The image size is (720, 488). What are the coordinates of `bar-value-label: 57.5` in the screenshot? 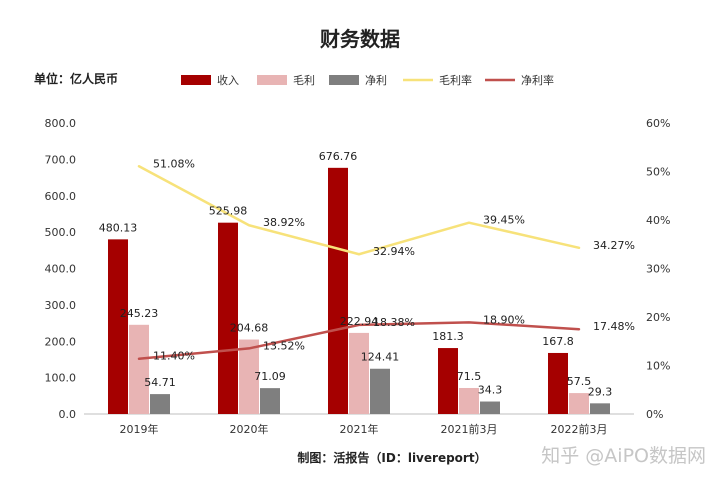 It's located at (579, 381).